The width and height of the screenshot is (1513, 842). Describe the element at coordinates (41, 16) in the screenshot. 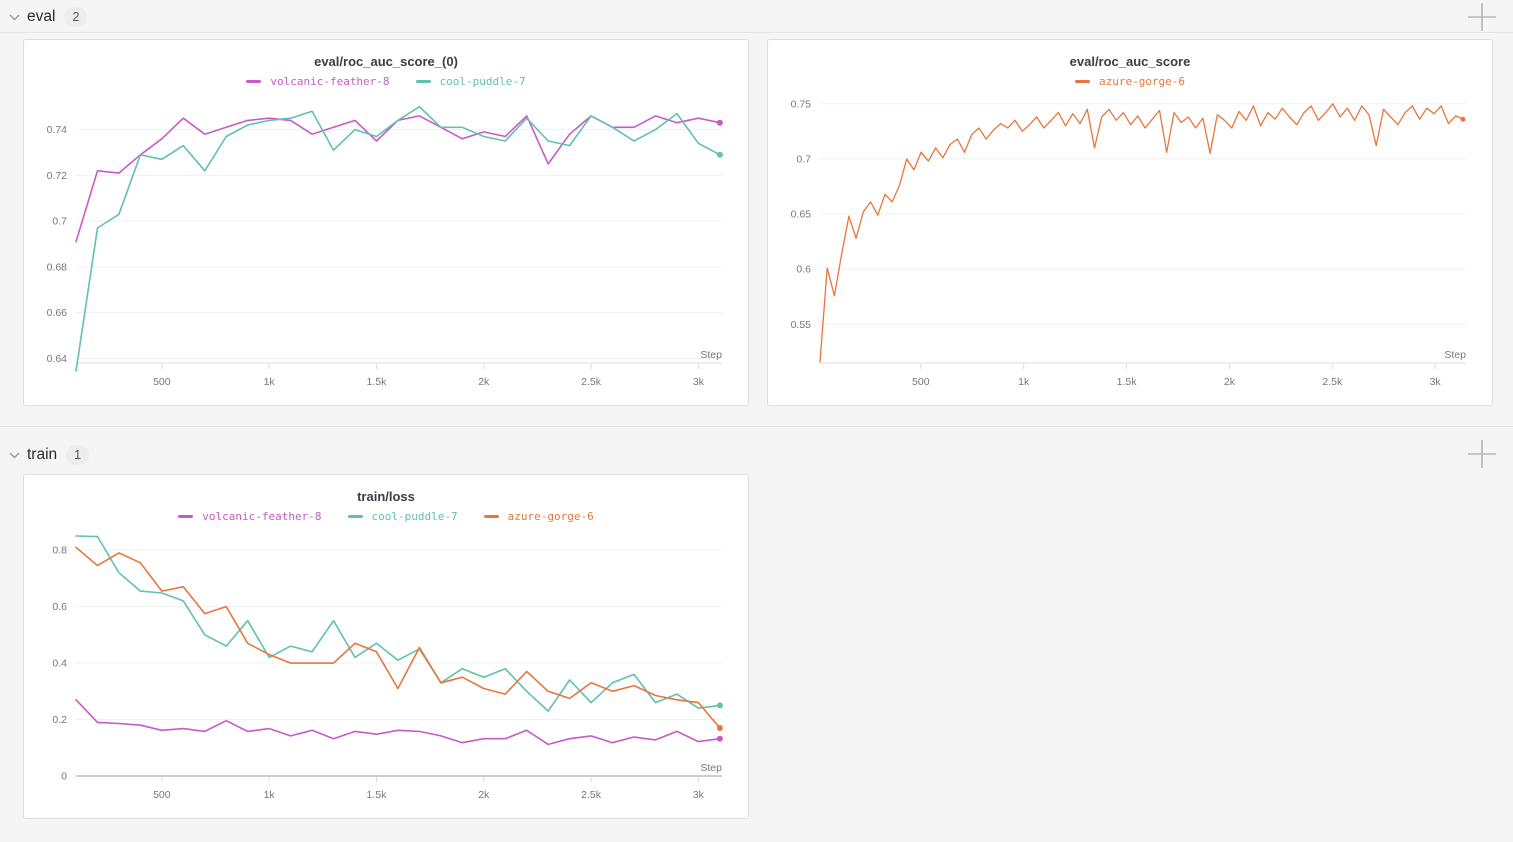

I see `section-title: eval` at that location.